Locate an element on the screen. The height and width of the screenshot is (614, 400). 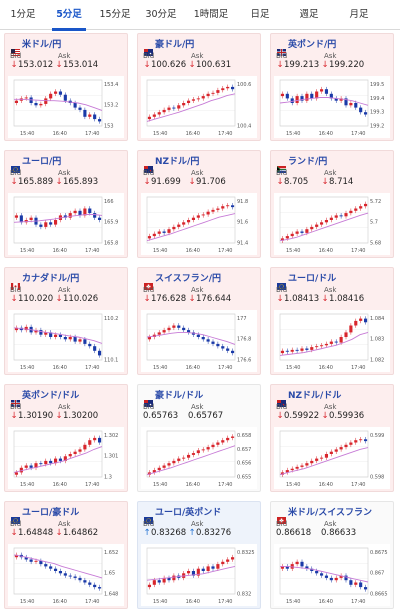
price-chart: 166 165.9 165.8 15:40 16:40 17:40 is located at coordinates (66, 224).